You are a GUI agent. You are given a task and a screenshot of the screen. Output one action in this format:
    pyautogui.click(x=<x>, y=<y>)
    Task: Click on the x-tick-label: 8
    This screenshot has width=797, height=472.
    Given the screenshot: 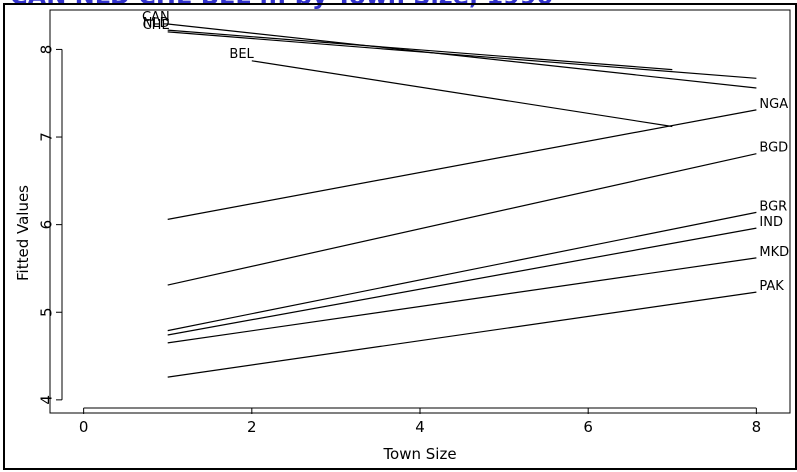 What is the action you would take?
    pyautogui.click(x=757, y=427)
    